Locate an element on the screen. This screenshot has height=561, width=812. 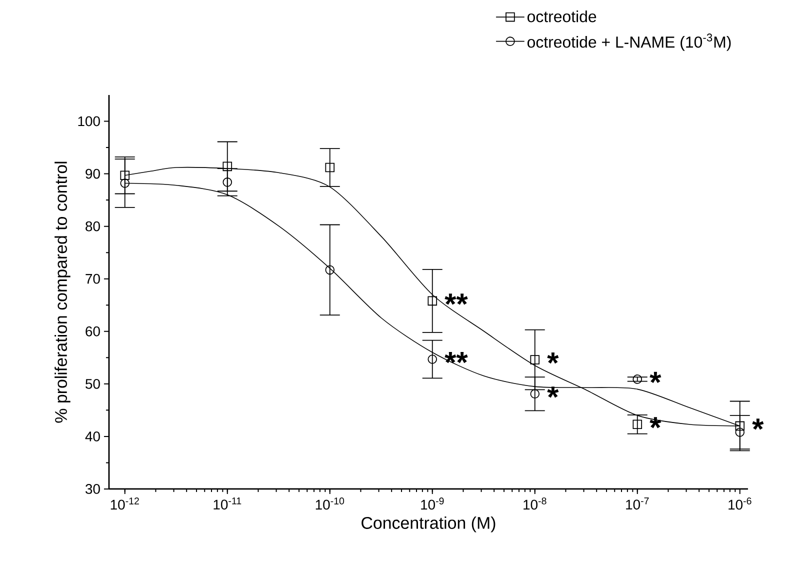
y-tick-label: 60 is located at coordinates (93, 331).